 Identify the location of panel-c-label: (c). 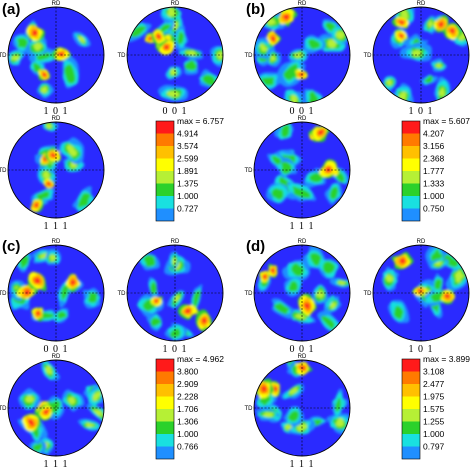
(11, 246).